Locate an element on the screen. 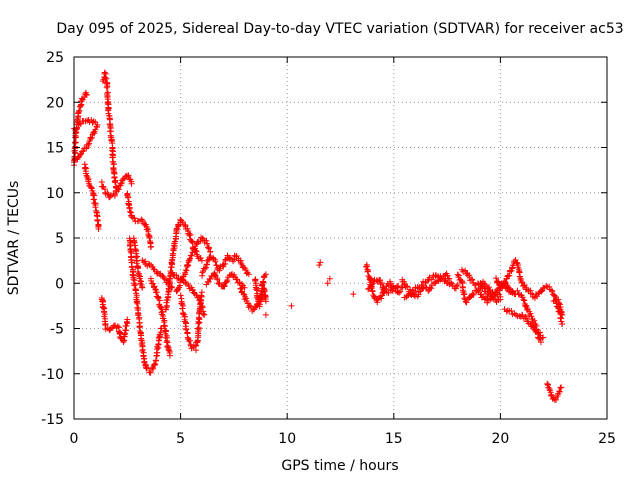 Image resolution: width=640 pixels, height=485 pixels. y-tick-label: -5 is located at coordinates (57, 330).